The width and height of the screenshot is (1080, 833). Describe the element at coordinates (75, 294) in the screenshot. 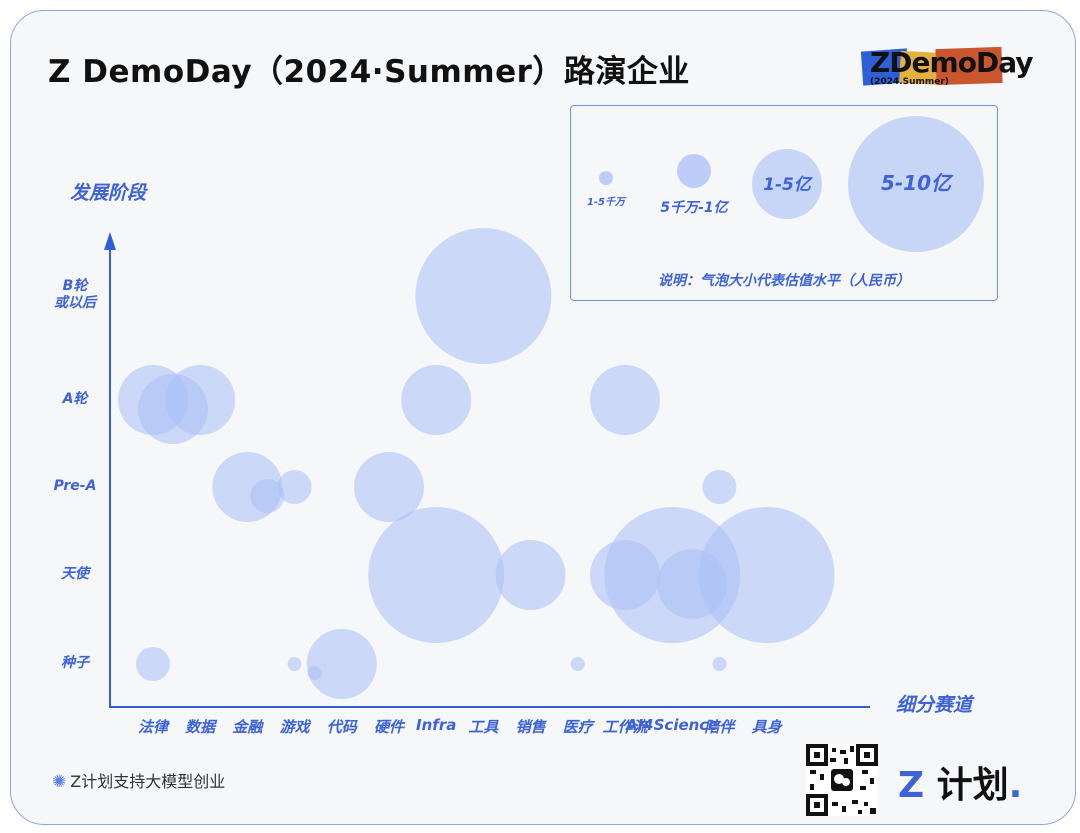

I see `y-tick-label: B轮 或以后` at that location.